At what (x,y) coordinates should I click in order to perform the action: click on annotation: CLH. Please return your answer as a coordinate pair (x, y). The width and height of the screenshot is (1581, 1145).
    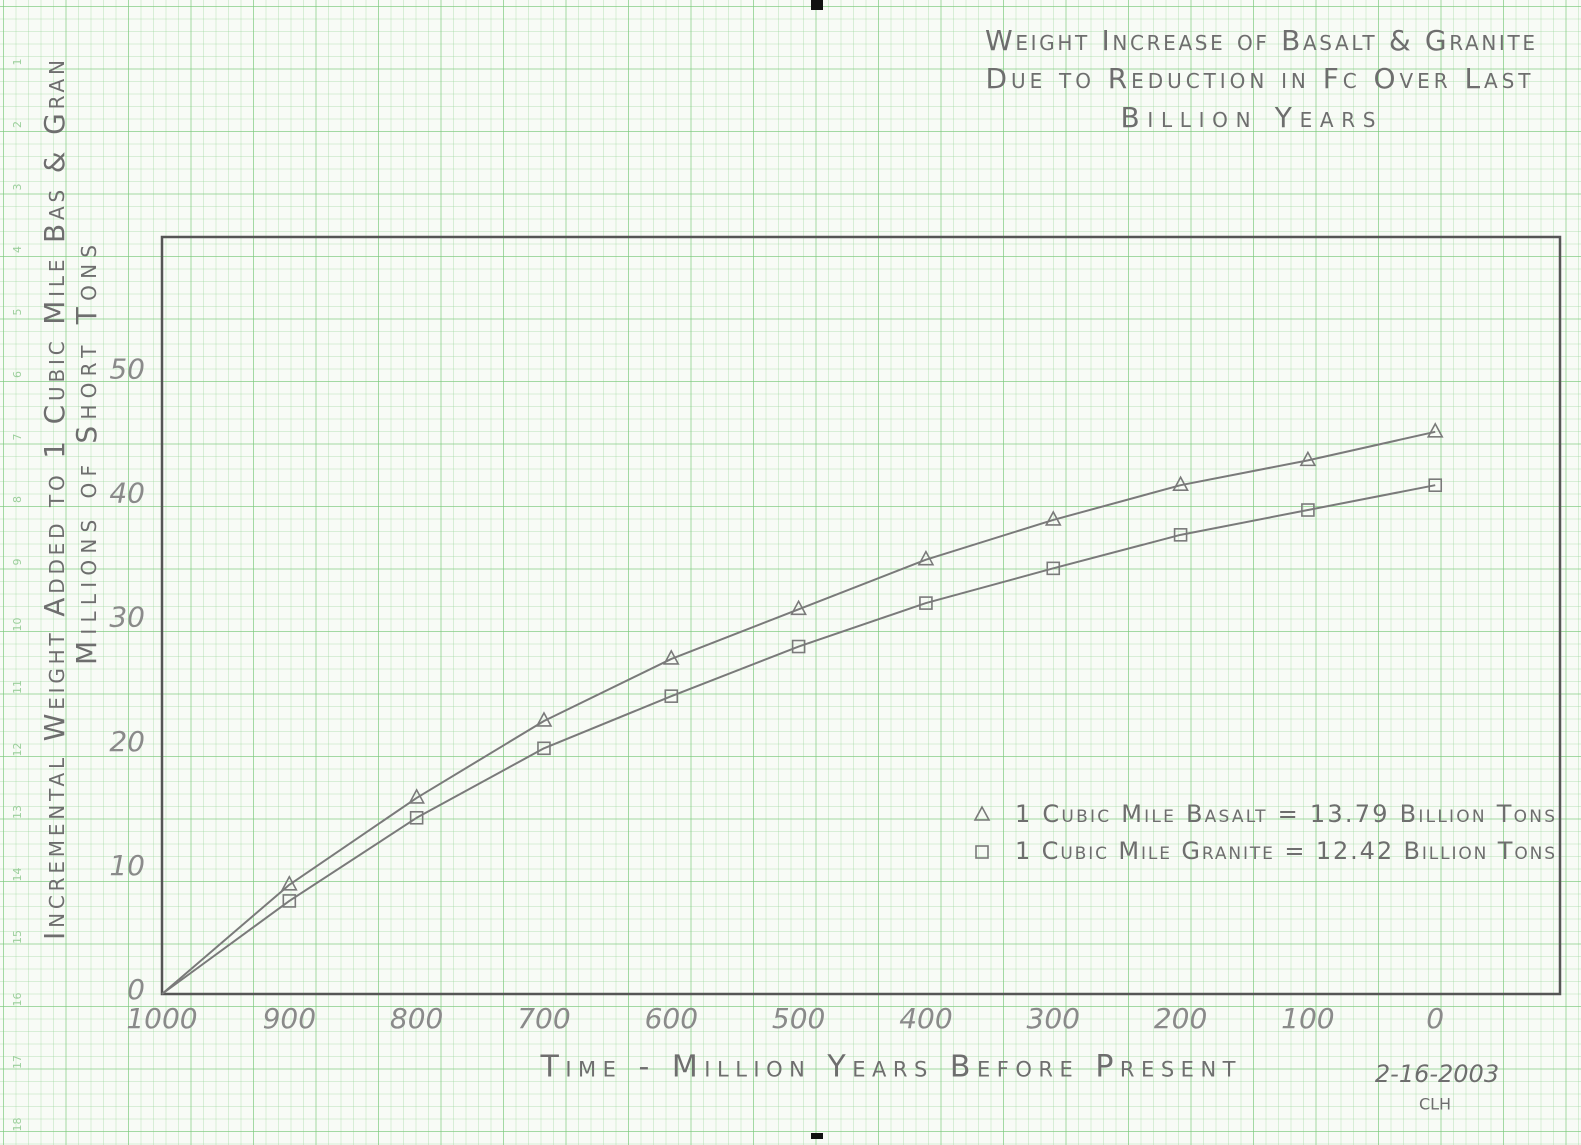
    Looking at the image, I should click on (1435, 1104).